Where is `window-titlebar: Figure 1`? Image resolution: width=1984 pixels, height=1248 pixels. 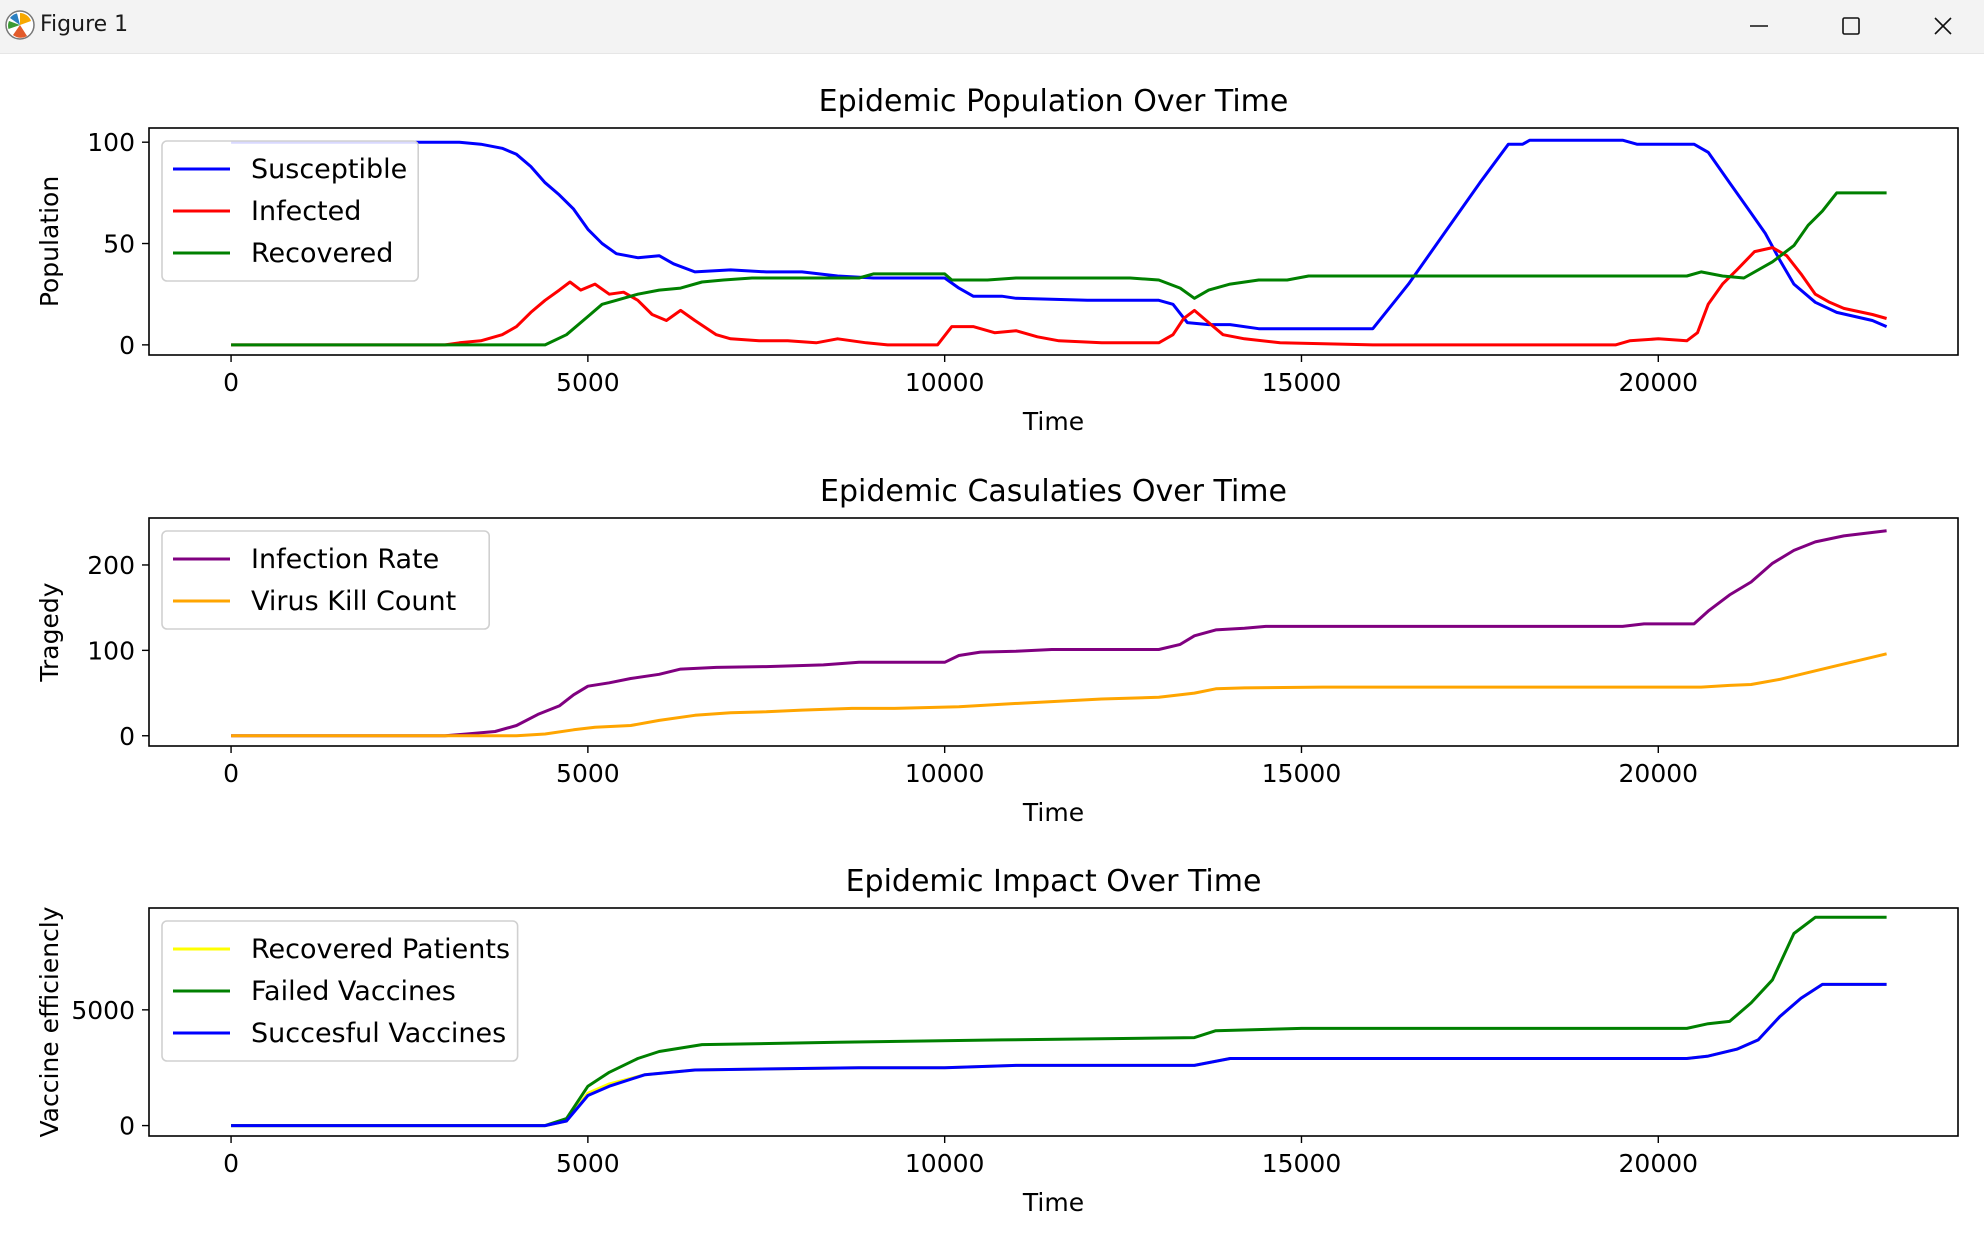 window-titlebar: Figure 1 is located at coordinates (992, 27).